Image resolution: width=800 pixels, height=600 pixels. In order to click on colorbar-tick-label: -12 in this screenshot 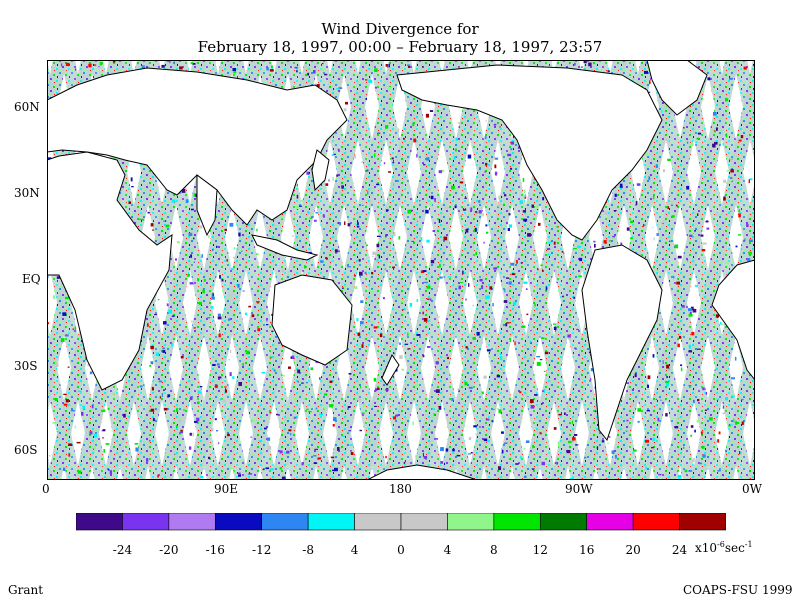, I will do `click(262, 550)`.